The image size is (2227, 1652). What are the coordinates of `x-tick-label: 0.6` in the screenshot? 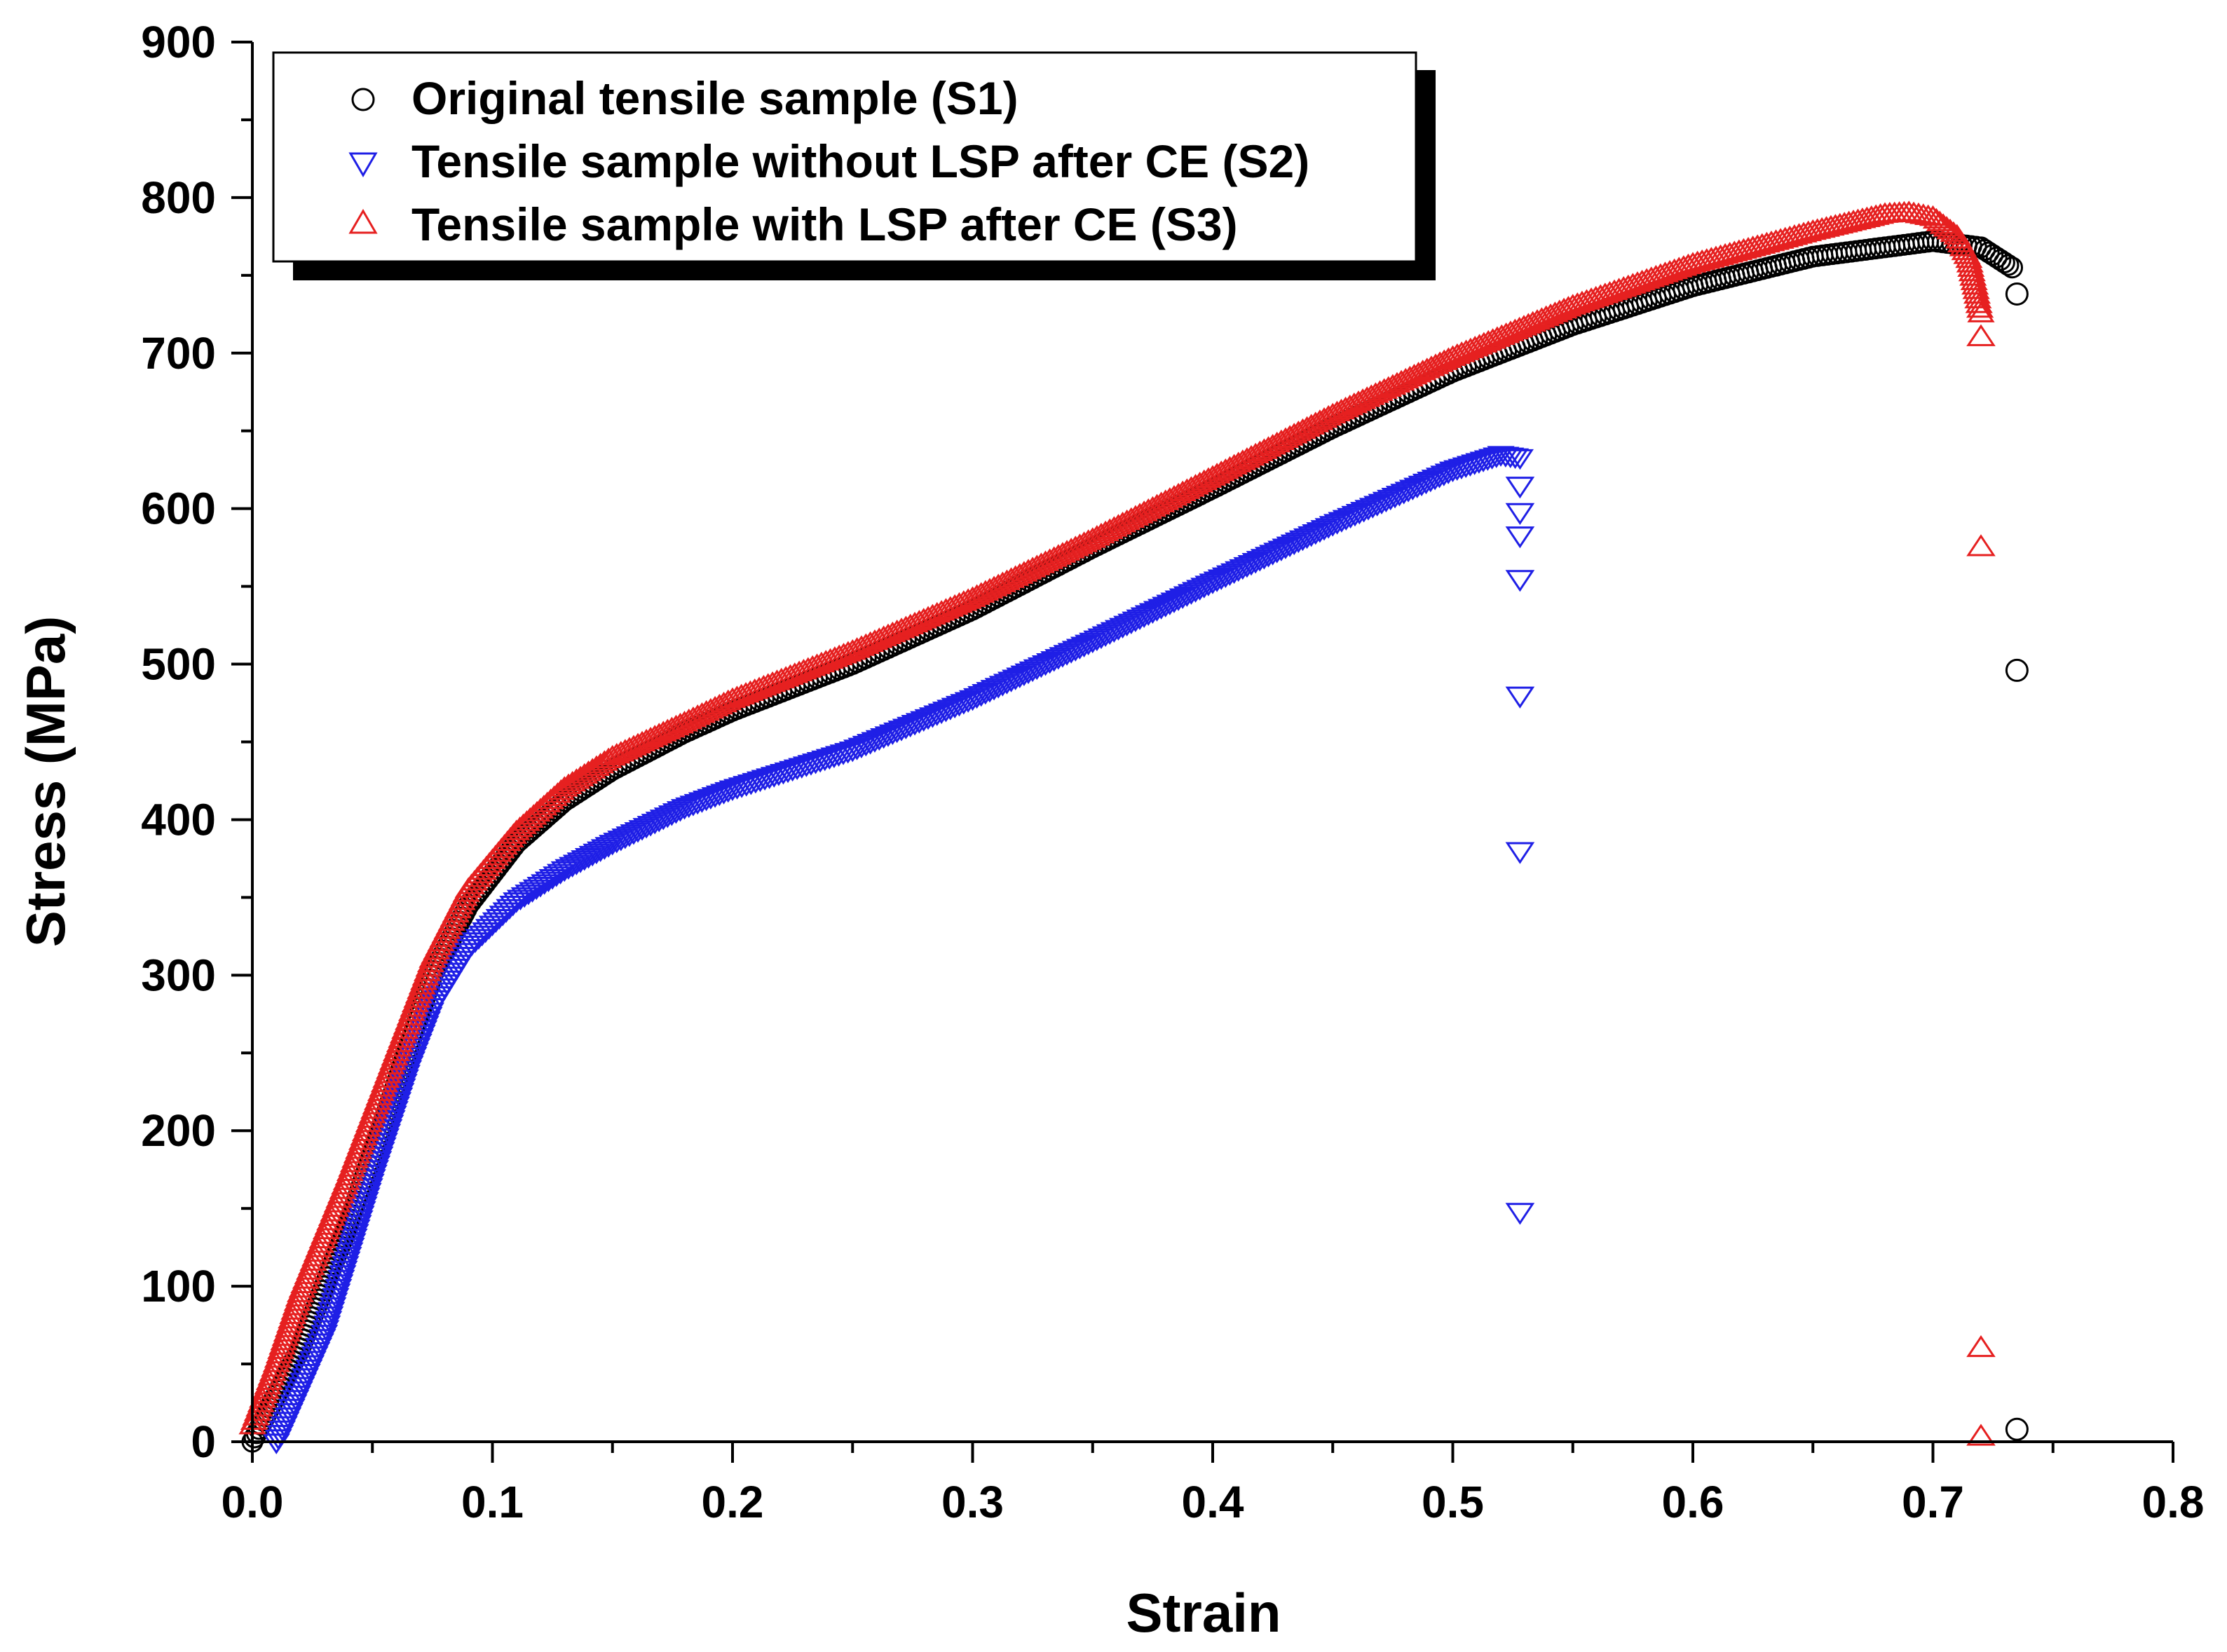 It's located at (1693, 1502).